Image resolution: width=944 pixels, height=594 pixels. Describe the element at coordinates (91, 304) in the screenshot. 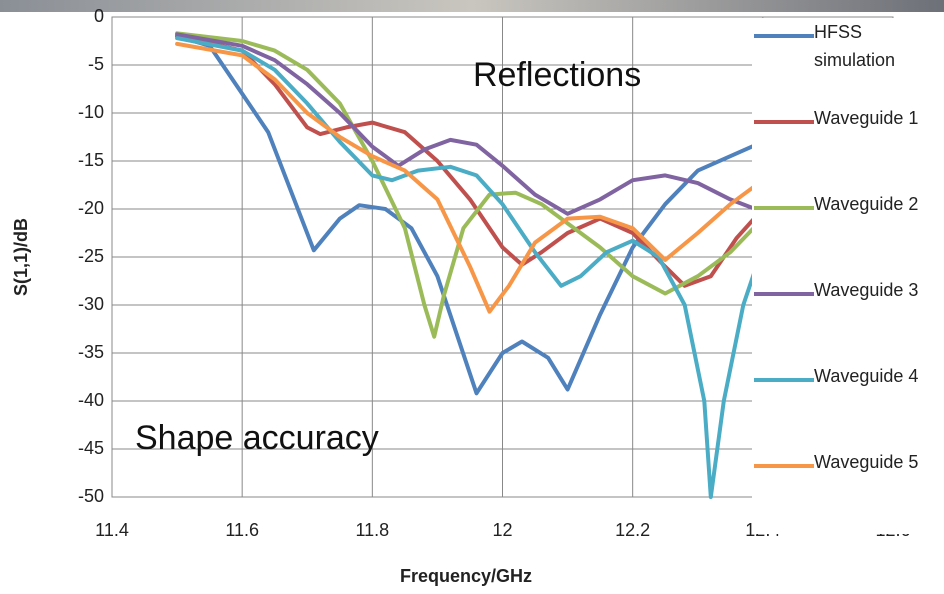

I see `y-tick-label: -30` at that location.